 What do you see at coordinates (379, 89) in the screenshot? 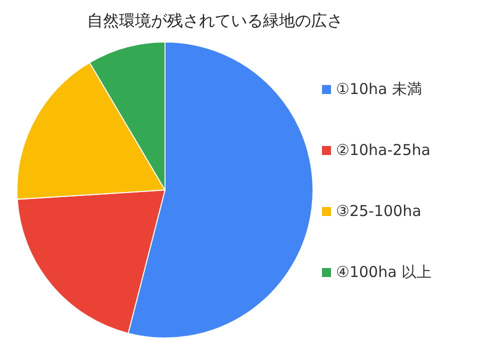
I see `legend-label: ①10ha 未満` at bounding box center [379, 89].